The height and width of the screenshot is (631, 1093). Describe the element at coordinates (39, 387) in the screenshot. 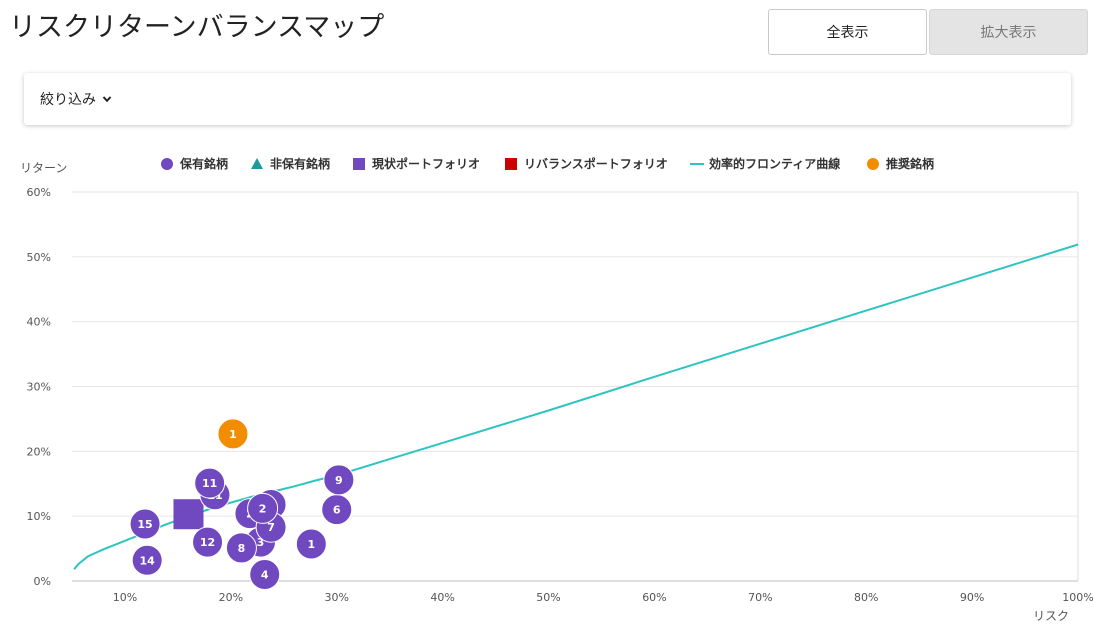

I see `y-tick-label: 30%` at that location.